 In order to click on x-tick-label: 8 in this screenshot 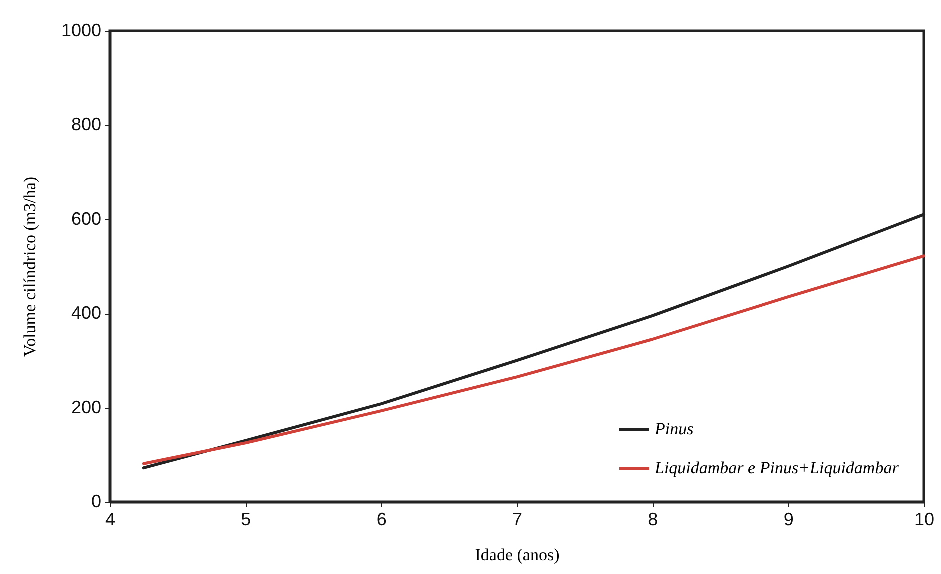, I will do `click(653, 520)`.